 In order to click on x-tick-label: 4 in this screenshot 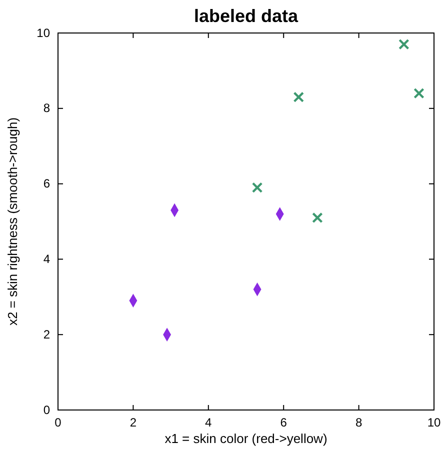, I will do `click(208, 423)`.